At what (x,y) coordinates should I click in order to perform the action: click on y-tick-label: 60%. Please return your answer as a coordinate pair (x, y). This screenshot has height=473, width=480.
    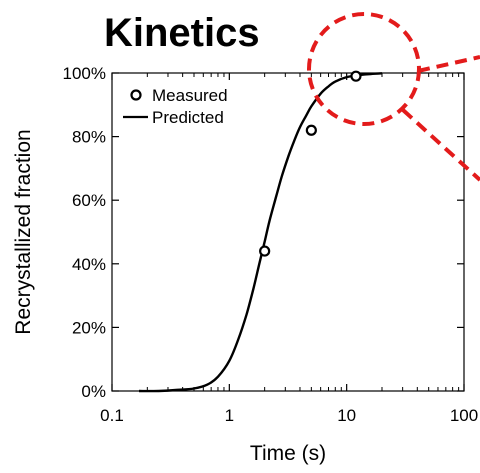
    Looking at the image, I should click on (89, 200).